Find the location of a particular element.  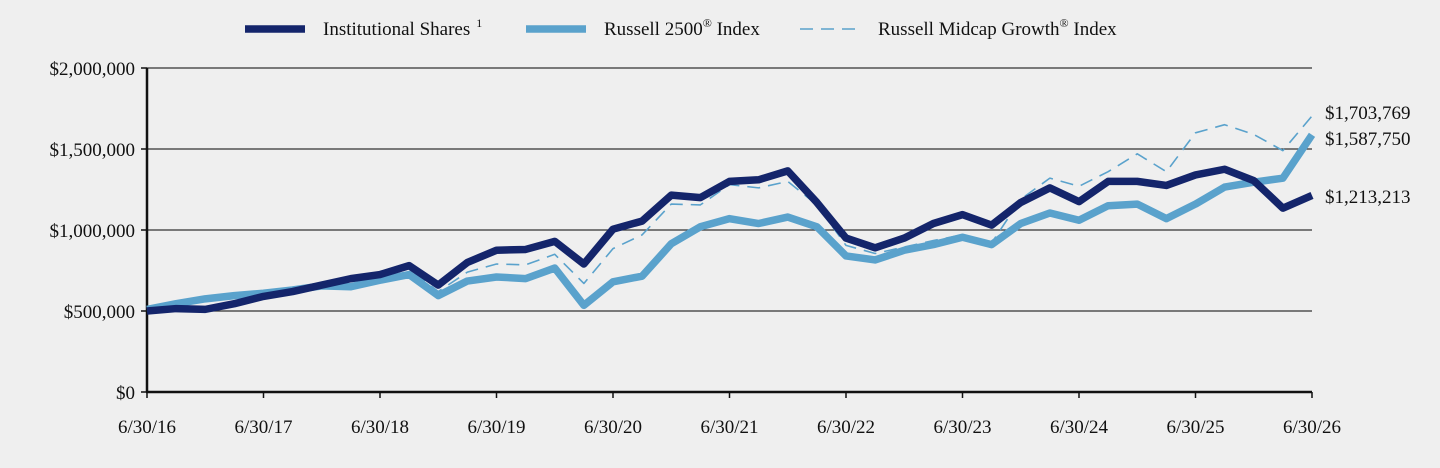

end-value-label: $1,587,750 is located at coordinates (1368, 139).